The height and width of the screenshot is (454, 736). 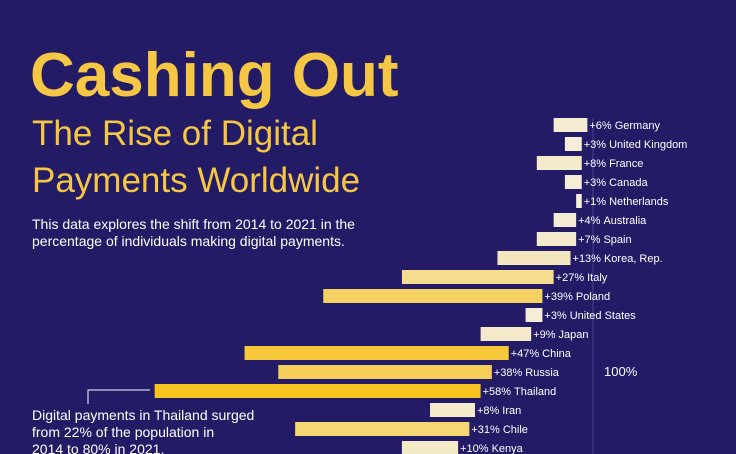 I want to click on bar-label: +8% France, so click(x=614, y=164).